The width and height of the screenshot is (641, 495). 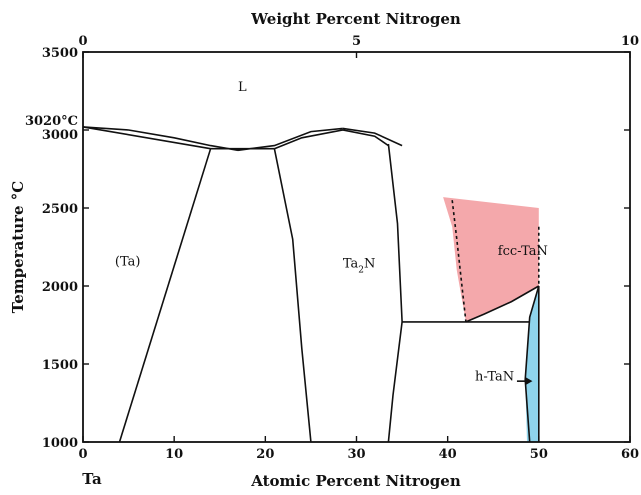 I want to click on bottom-axis-title: Atomic Percent Nitrogen, so click(x=355, y=481).